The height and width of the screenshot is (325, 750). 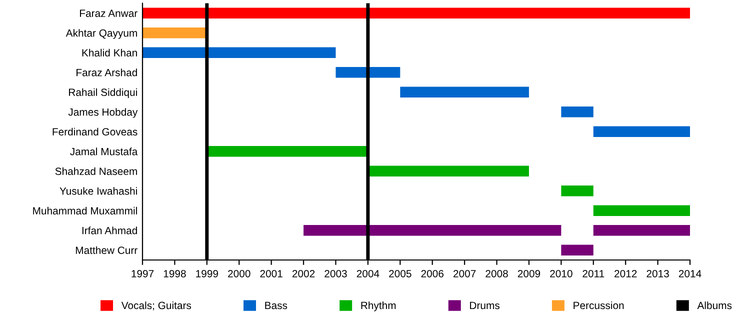 What do you see at coordinates (378, 306) in the screenshot?
I see `legend-label: Rhythm` at bounding box center [378, 306].